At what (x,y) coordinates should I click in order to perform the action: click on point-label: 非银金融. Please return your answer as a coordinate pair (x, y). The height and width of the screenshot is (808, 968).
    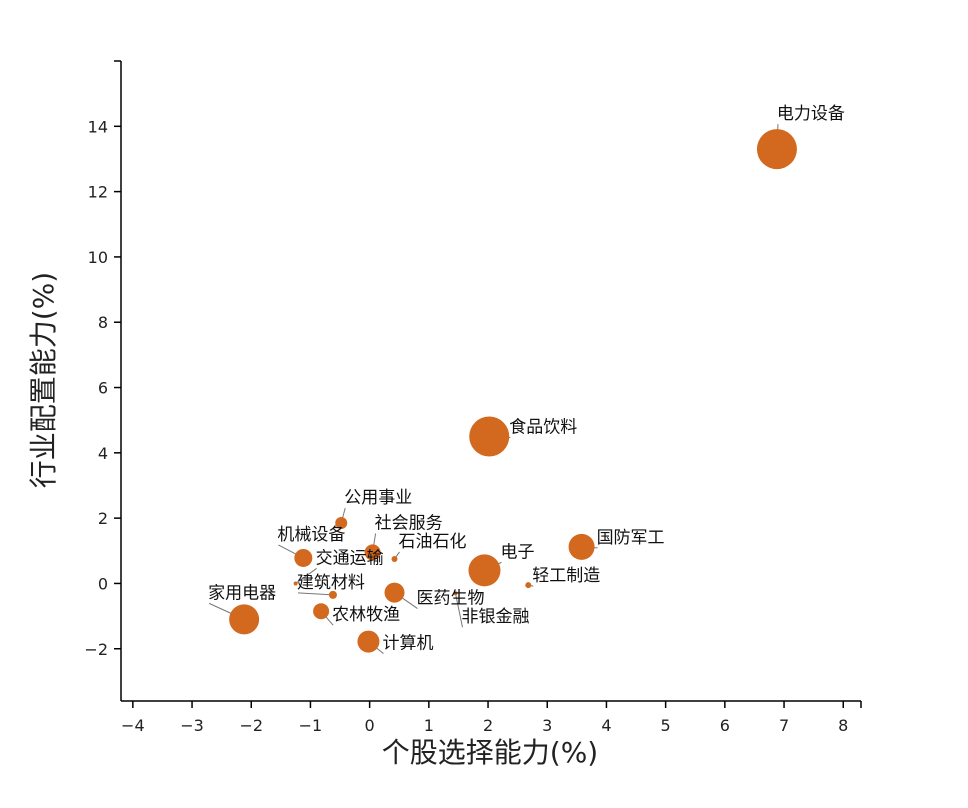
    Looking at the image, I should click on (495, 617).